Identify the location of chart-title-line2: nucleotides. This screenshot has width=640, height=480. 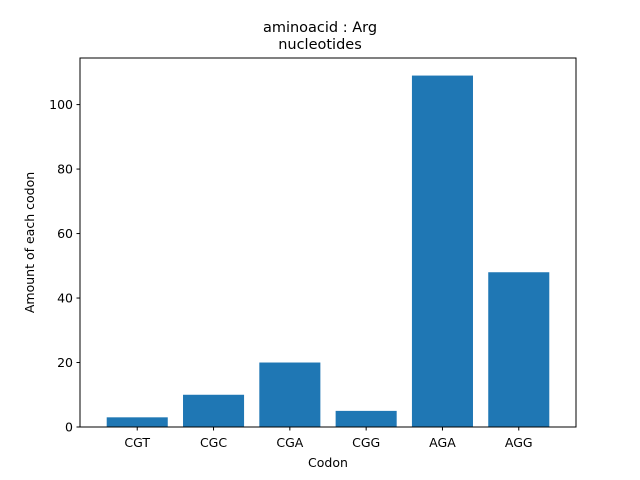
(320, 45).